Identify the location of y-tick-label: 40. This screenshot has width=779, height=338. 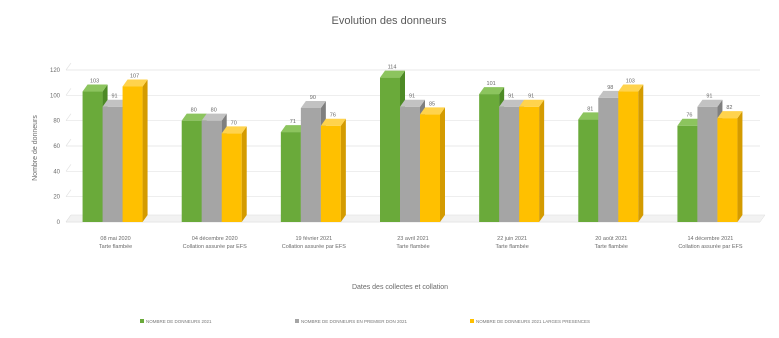
(56, 172).